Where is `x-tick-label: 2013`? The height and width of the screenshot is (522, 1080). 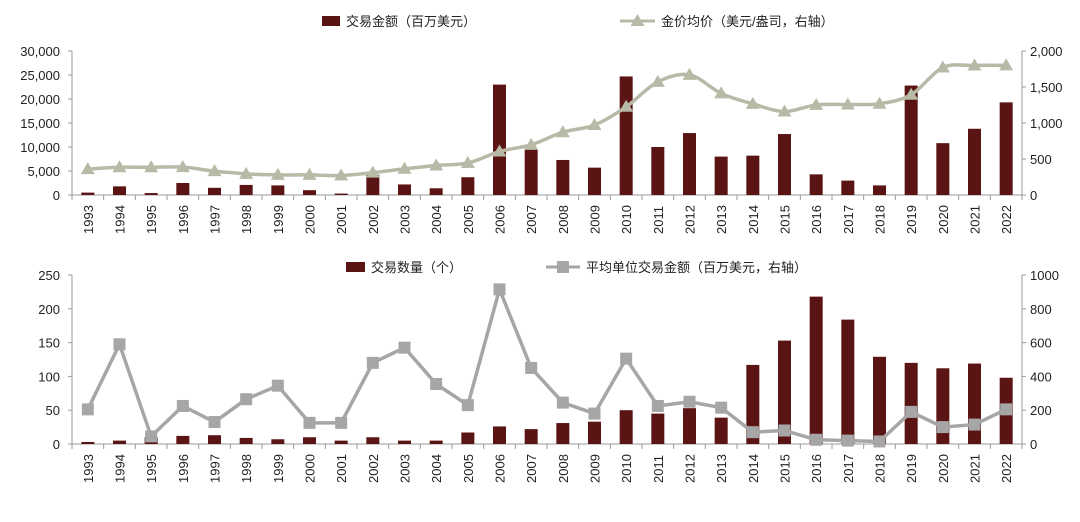
x-tick-label: 2013 is located at coordinates (721, 219).